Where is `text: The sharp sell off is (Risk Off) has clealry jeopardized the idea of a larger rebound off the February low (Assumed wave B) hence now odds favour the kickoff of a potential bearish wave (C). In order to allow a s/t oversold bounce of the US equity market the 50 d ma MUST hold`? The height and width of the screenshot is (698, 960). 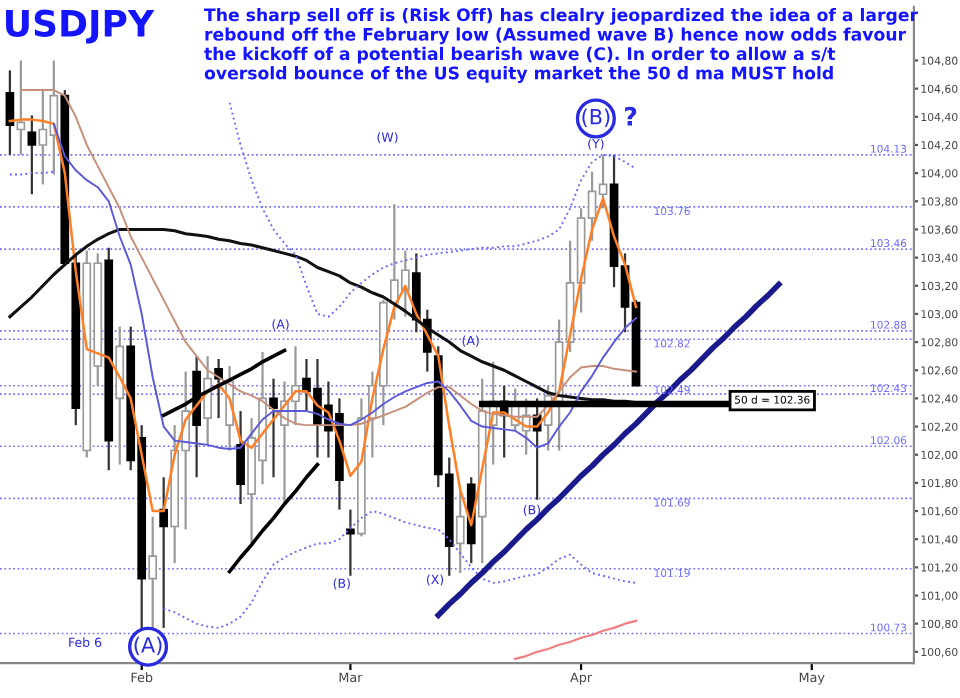
text: The sharp sell off is (Risk Off) has clealry jeopardized the idea of a larger rebound off the February low (Assumed wave B) hence now odds favour the kickoff of a potential bearish wave (C). In order to allow a s/t oversold bounce of the US equity market the 50 d ma MUST hold is located at coordinates (561, 45).